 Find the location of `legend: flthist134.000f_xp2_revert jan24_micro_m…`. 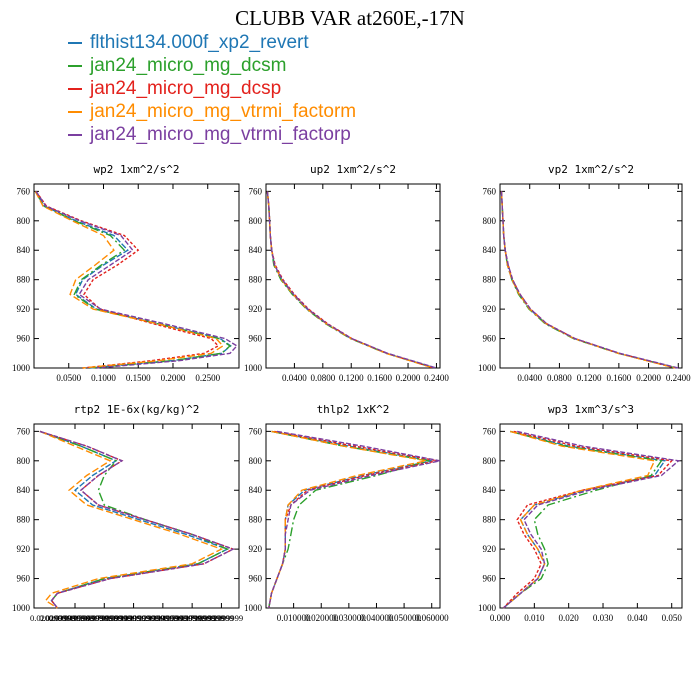

legend: flthist134.000f_xp2_revert jan24_micro_m… is located at coordinates (212, 88).